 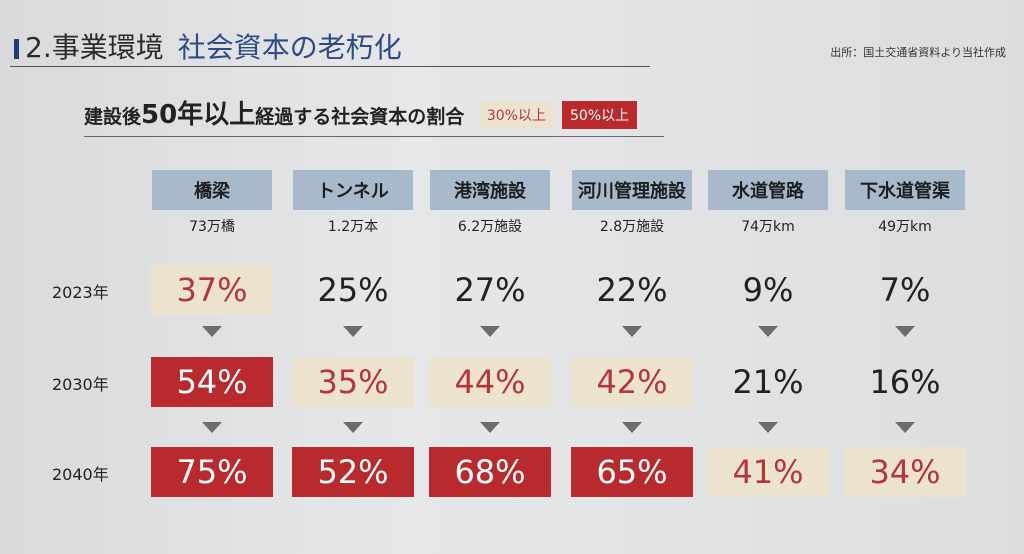 What do you see at coordinates (353, 290) in the screenshot?
I see `value-cell: 25%` at bounding box center [353, 290].